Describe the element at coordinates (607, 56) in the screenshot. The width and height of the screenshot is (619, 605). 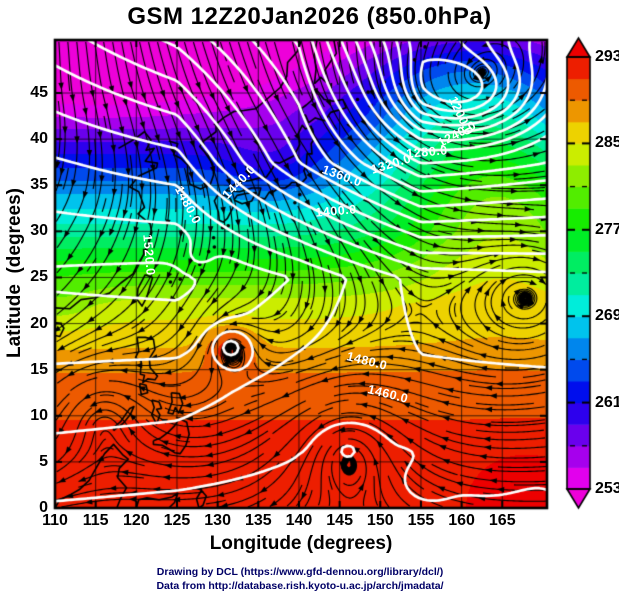
I see `colorbar-tick-label: 293` at that location.